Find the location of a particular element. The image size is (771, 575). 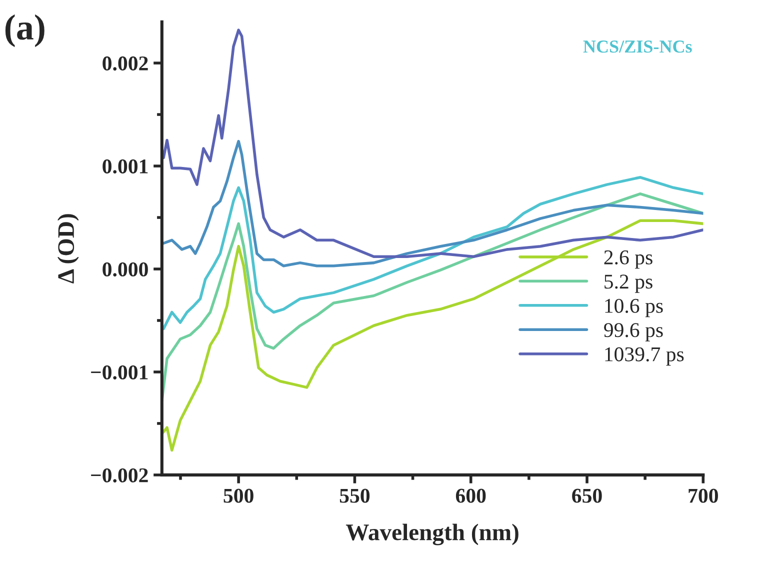

y-tick-label: 0.002 is located at coordinates (125, 63).